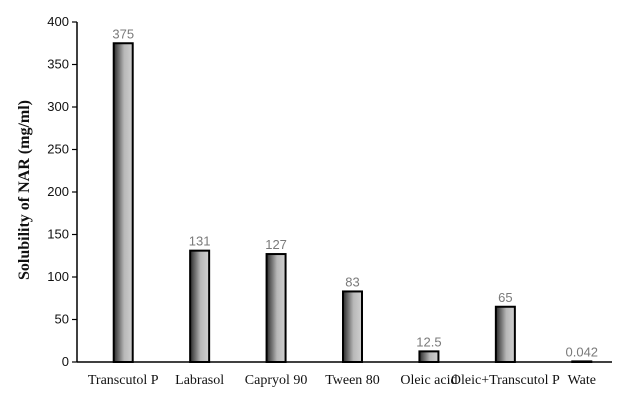  What do you see at coordinates (123, 380) in the screenshot?
I see `category-label: Transcutol P` at bounding box center [123, 380].